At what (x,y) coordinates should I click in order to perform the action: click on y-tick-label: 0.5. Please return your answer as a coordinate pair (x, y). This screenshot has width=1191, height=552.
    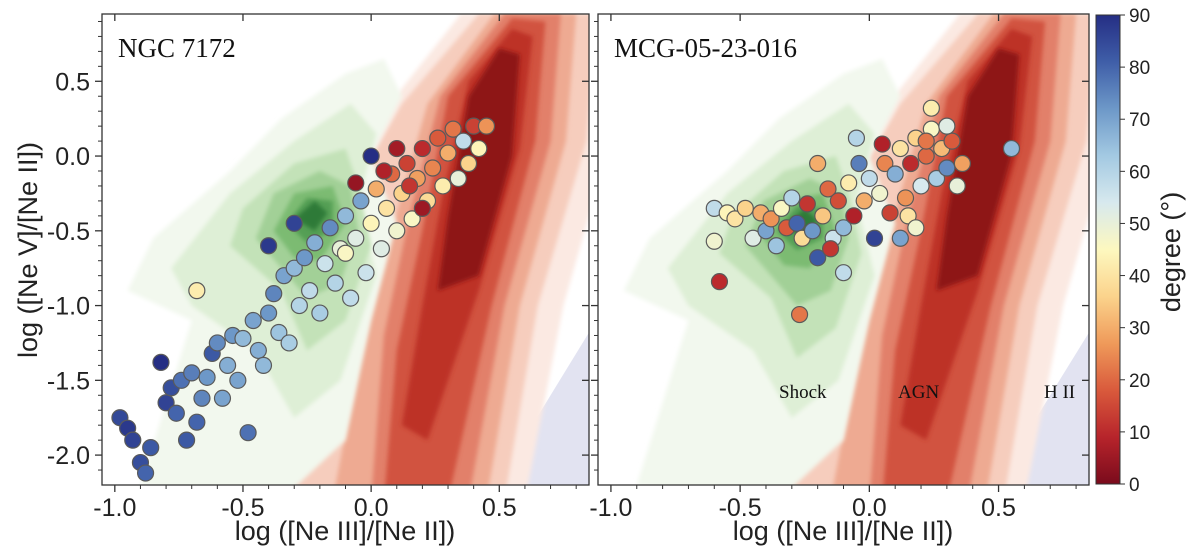
    Looking at the image, I should click on (72, 82).